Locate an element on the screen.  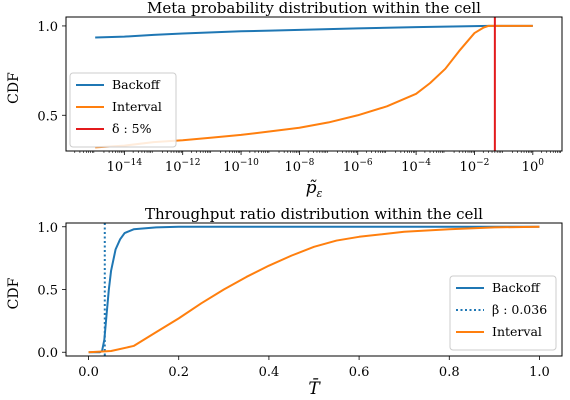
x-tick-label-exp: −14 is located at coordinates (132, 163).